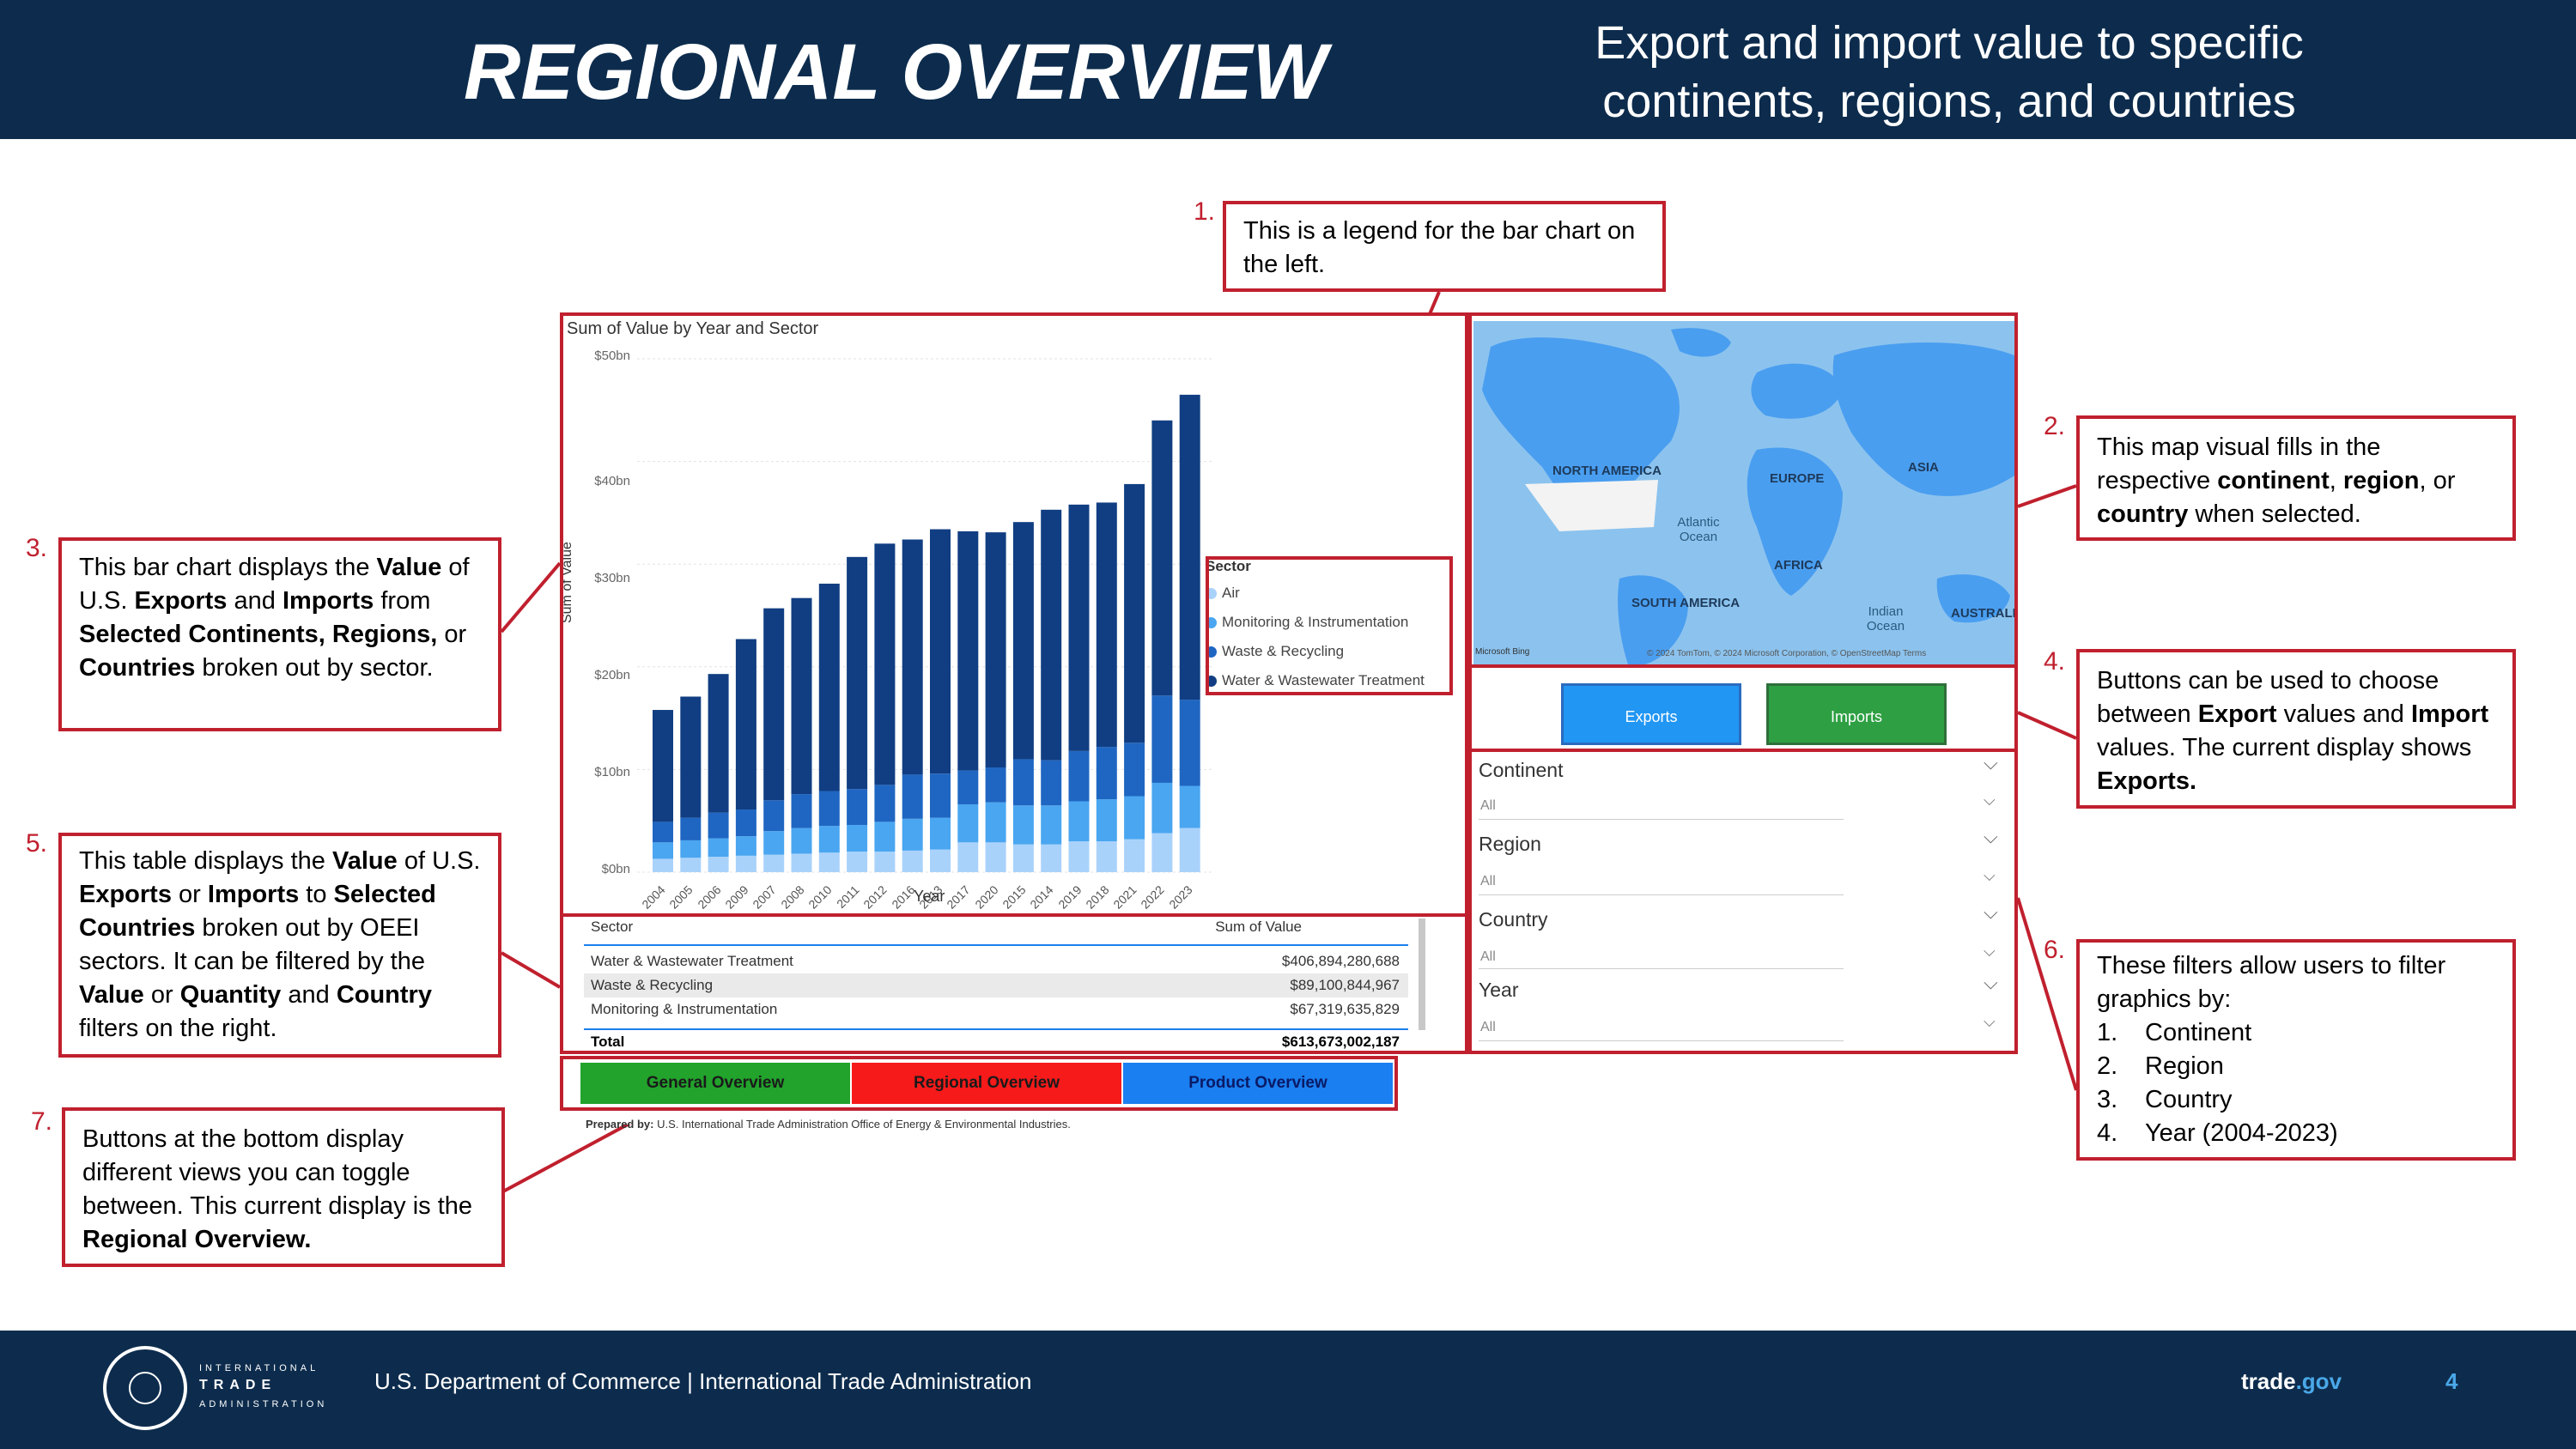  What do you see at coordinates (987, 1083) in the screenshot?
I see `regional-overview-button: Regional Overview` at bounding box center [987, 1083].